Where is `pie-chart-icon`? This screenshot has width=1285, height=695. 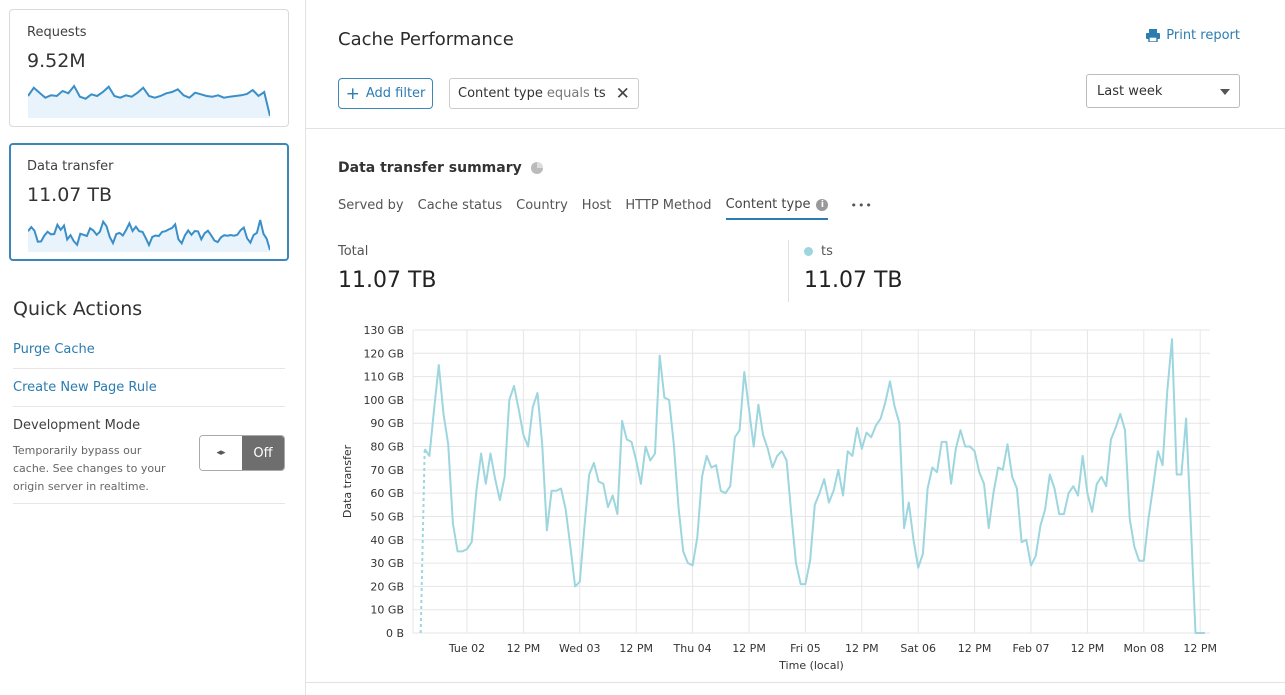
pie-chart-icon is located at coordinates (537, 168).